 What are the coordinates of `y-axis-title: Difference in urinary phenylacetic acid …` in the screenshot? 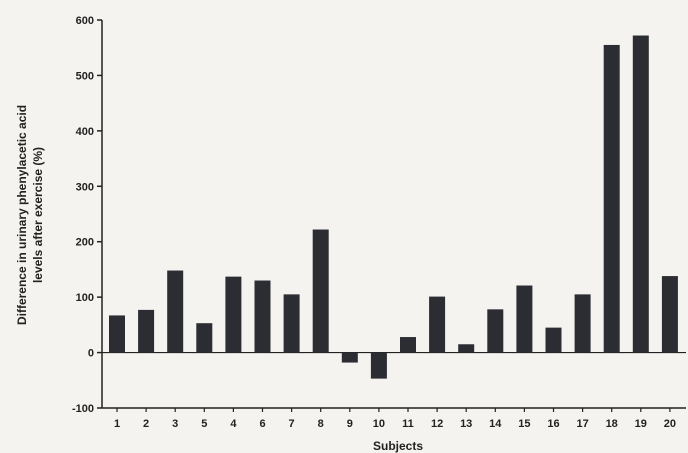 It's located at (30, 215).